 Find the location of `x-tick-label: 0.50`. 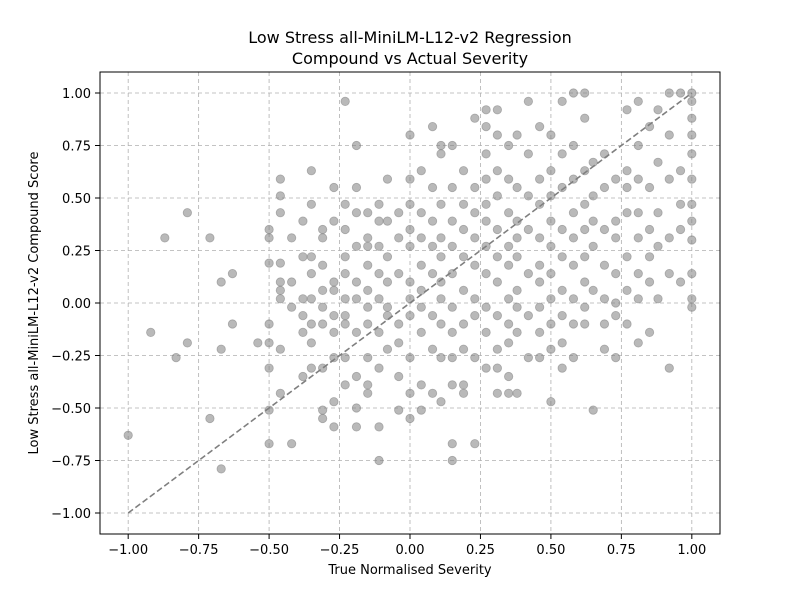

x-tick-label: 0.50 is located at coordinates (550, 550).